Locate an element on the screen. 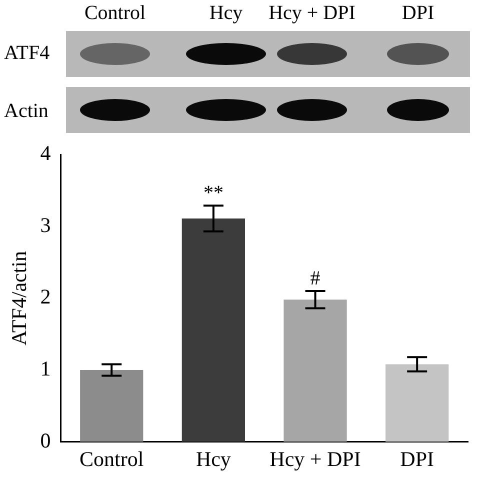  y-axis-title: ATF4/actin is located at coordinates (19, 298).